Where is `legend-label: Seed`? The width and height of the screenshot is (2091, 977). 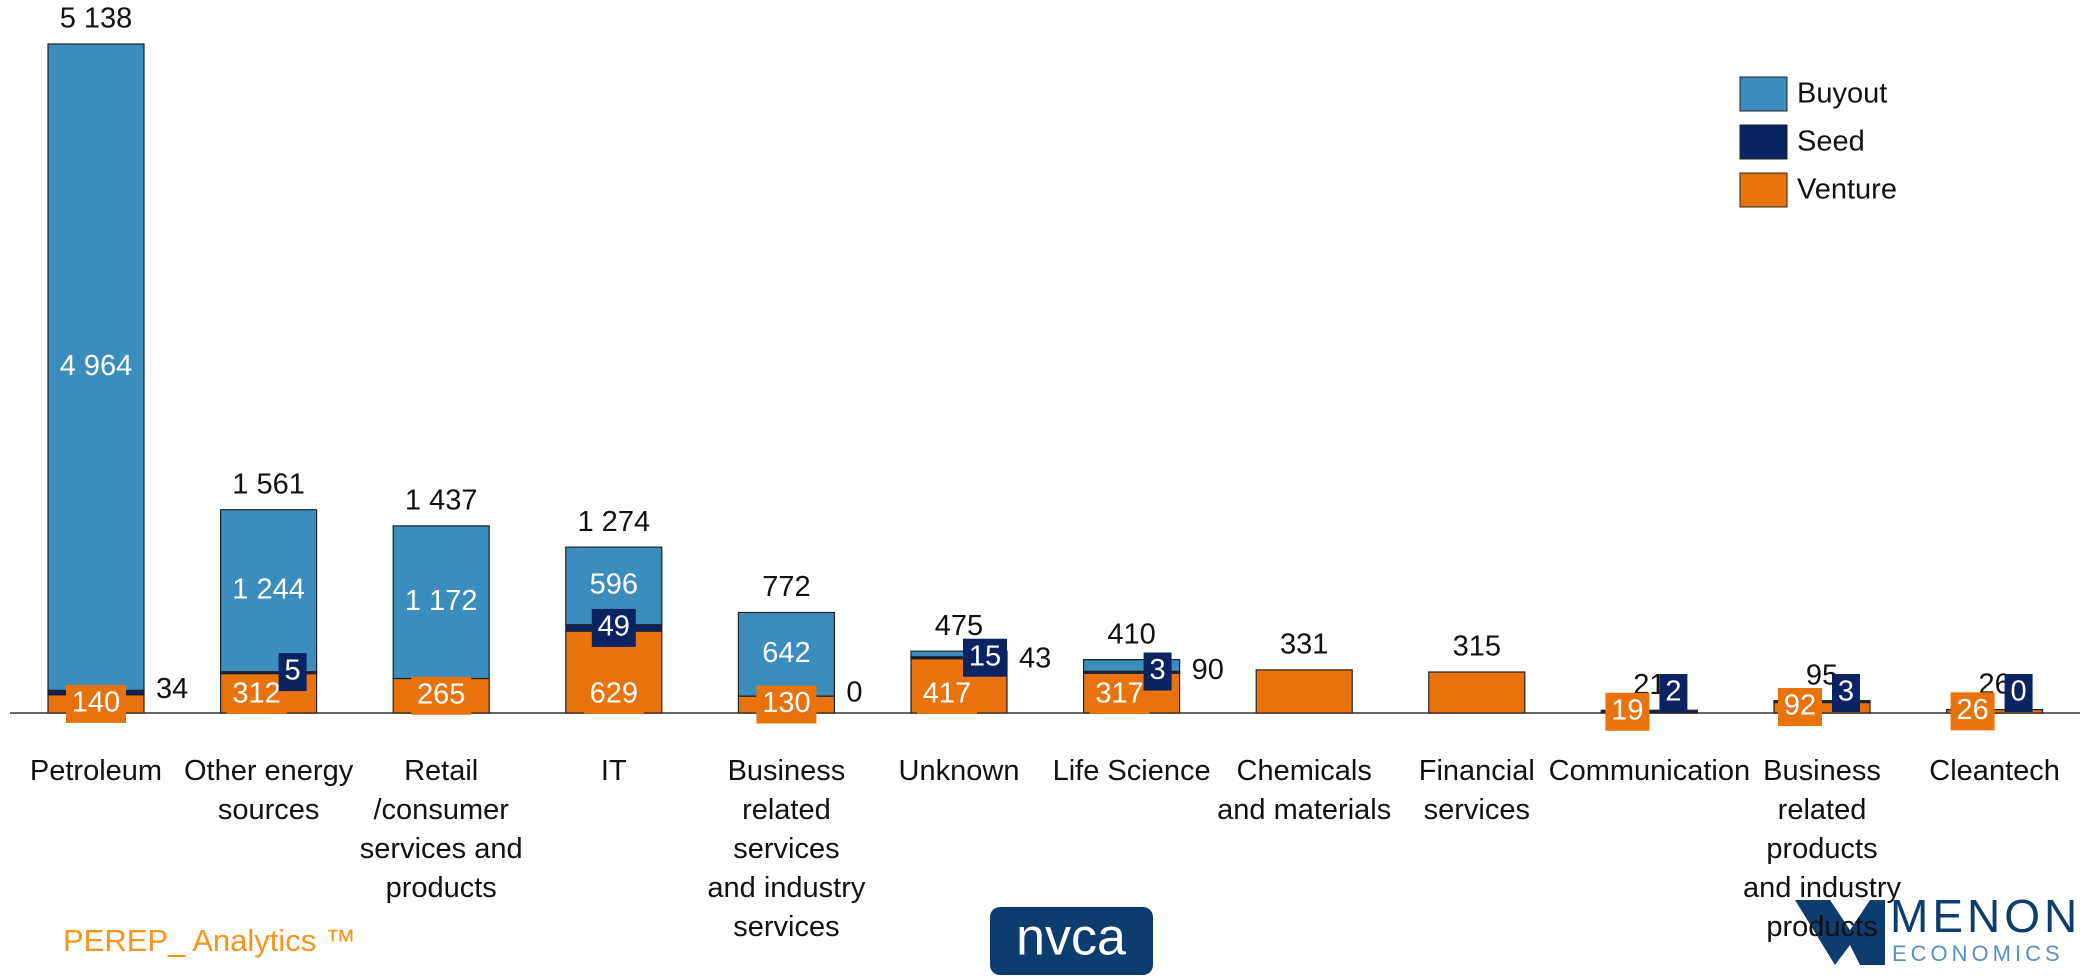
legend-label: Seed is located at coordinates (1831, 142).